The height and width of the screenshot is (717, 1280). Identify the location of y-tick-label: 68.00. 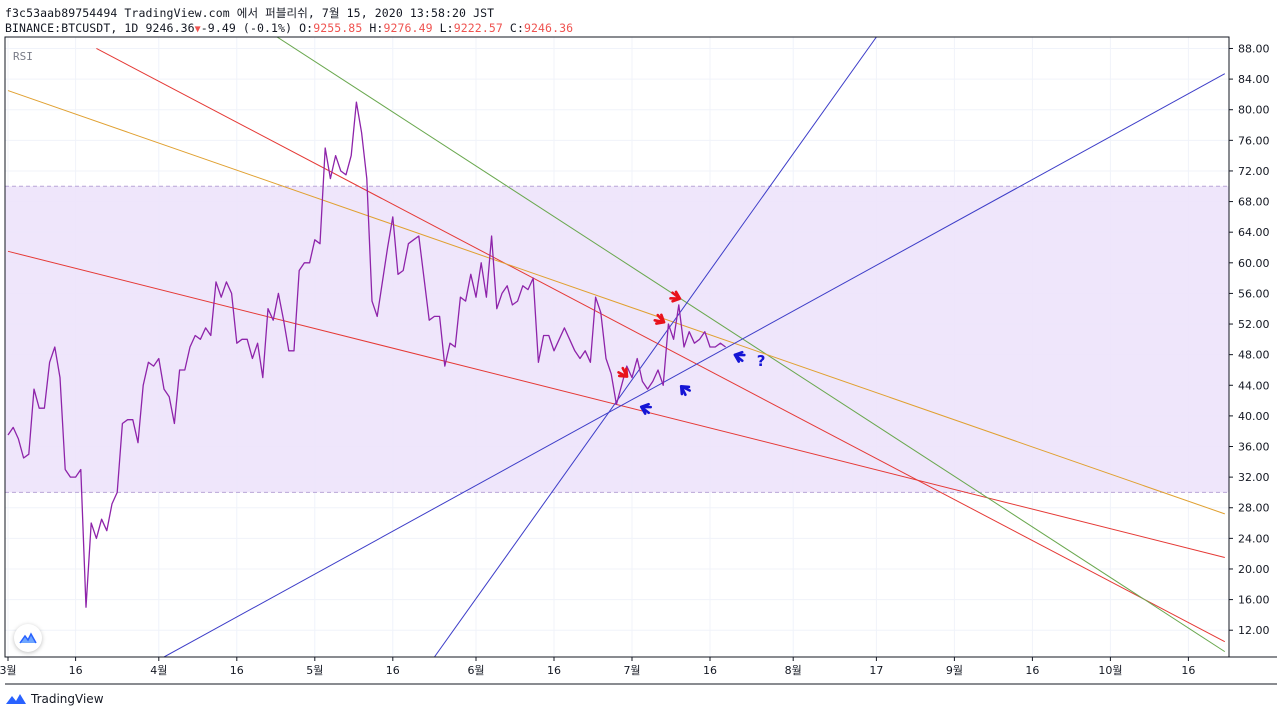
(1254, 202).